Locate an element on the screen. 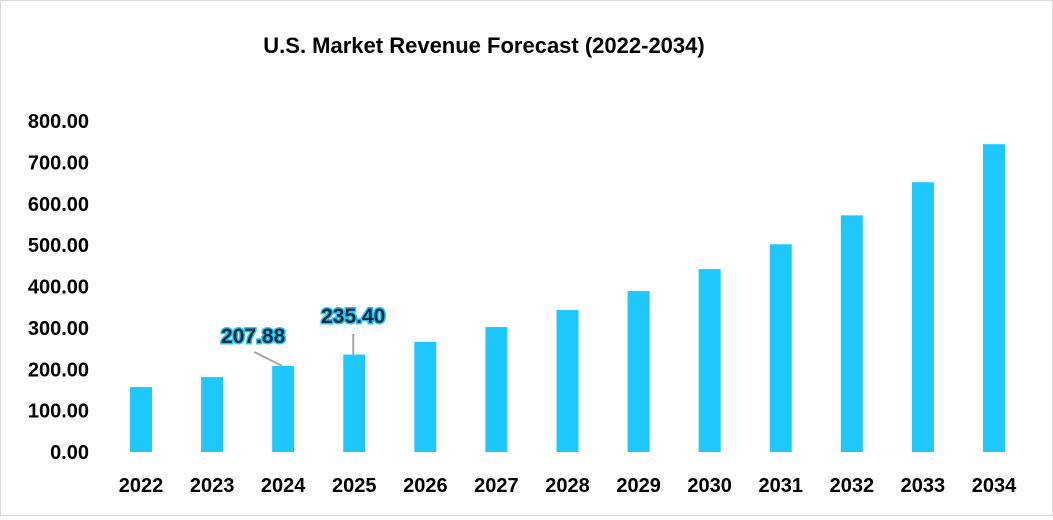  x-tick-label: 2029 is located at coordinates (638, 486).